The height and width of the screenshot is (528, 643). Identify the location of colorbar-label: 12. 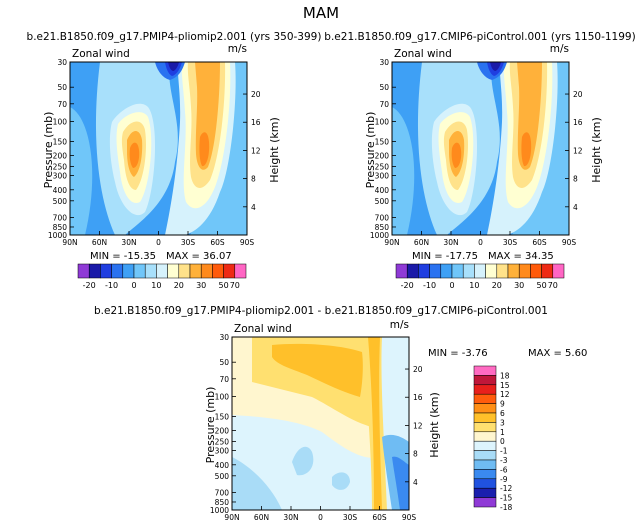
(505, 394).